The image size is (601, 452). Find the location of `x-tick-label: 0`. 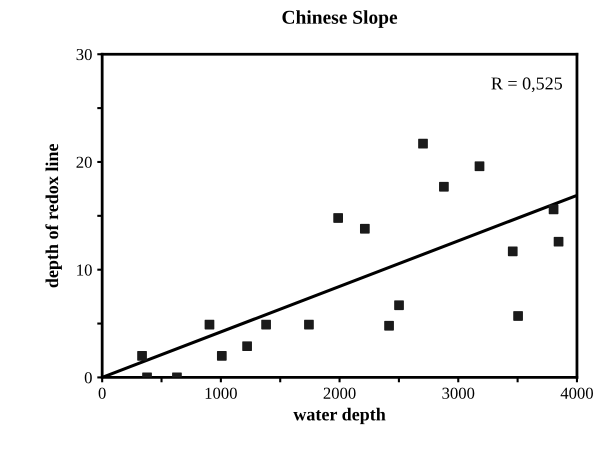

x-tick-label: 0 is located at coordinates (102, 393).